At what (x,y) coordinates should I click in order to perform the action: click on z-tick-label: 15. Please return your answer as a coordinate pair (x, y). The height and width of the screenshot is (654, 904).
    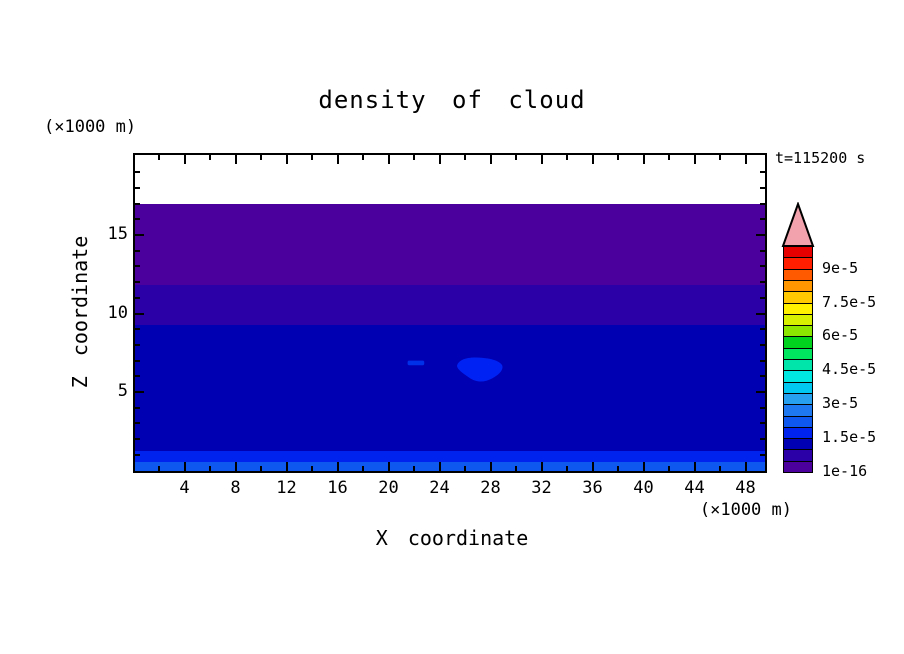
    Looking at the image, I should click on (117, 234).